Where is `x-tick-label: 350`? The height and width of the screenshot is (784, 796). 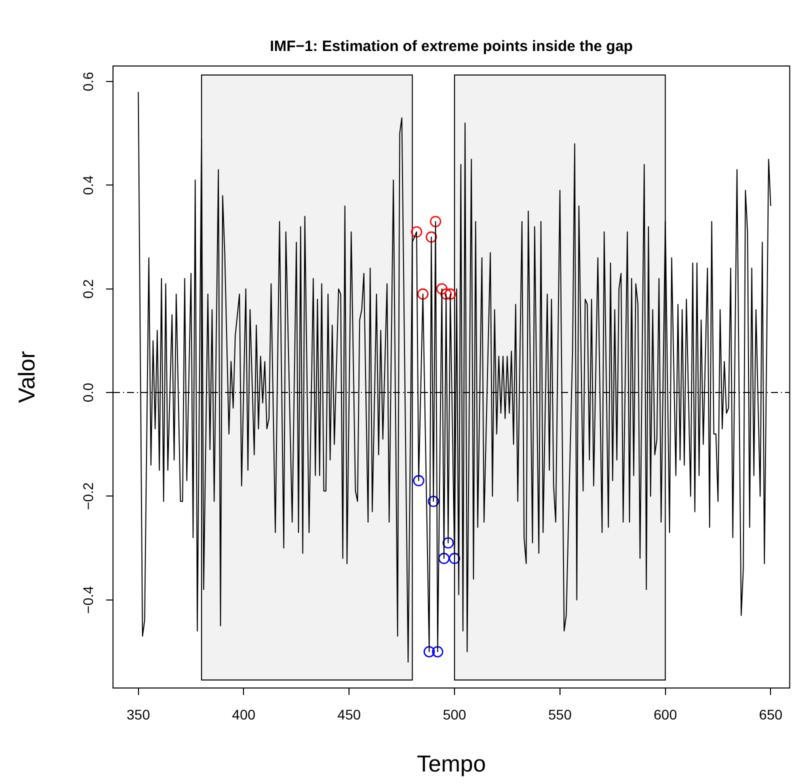 x-tick-label: 350 is located at coordinates (138, 714).